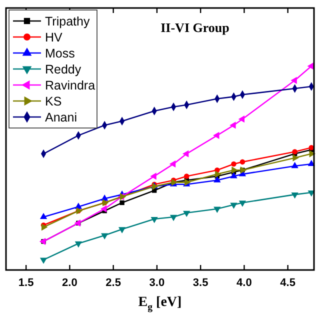  I want to click on legend-label: KS, so click(53, 101).